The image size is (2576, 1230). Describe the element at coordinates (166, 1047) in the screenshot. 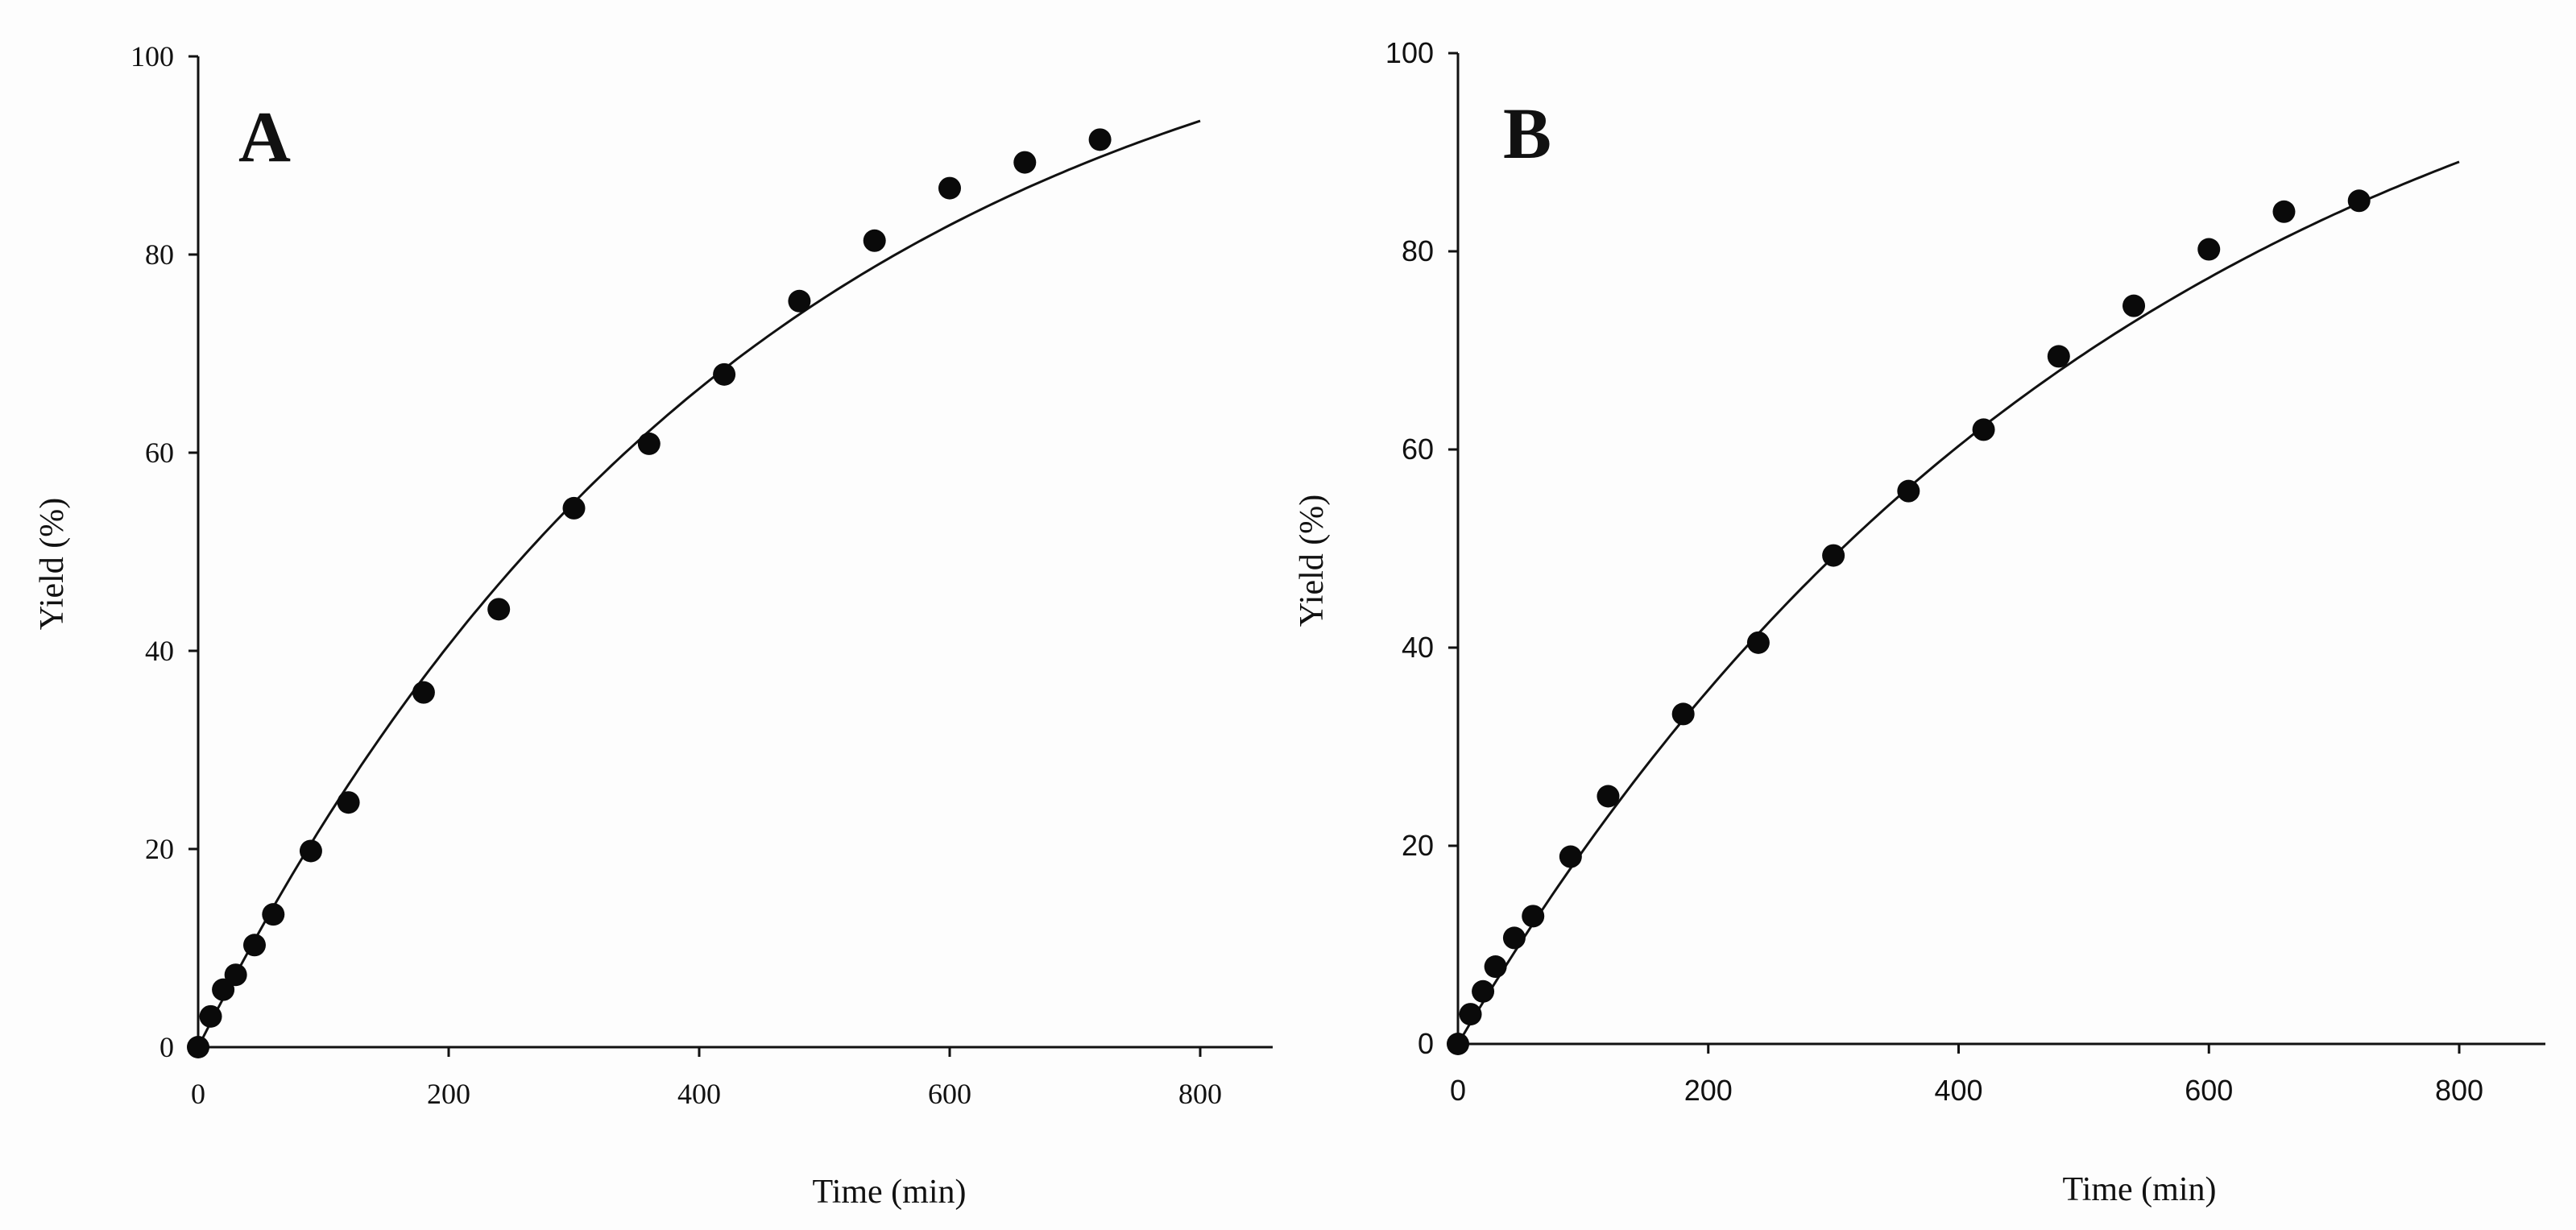

I see `panel-a-y-tick-label: 0` at that location.